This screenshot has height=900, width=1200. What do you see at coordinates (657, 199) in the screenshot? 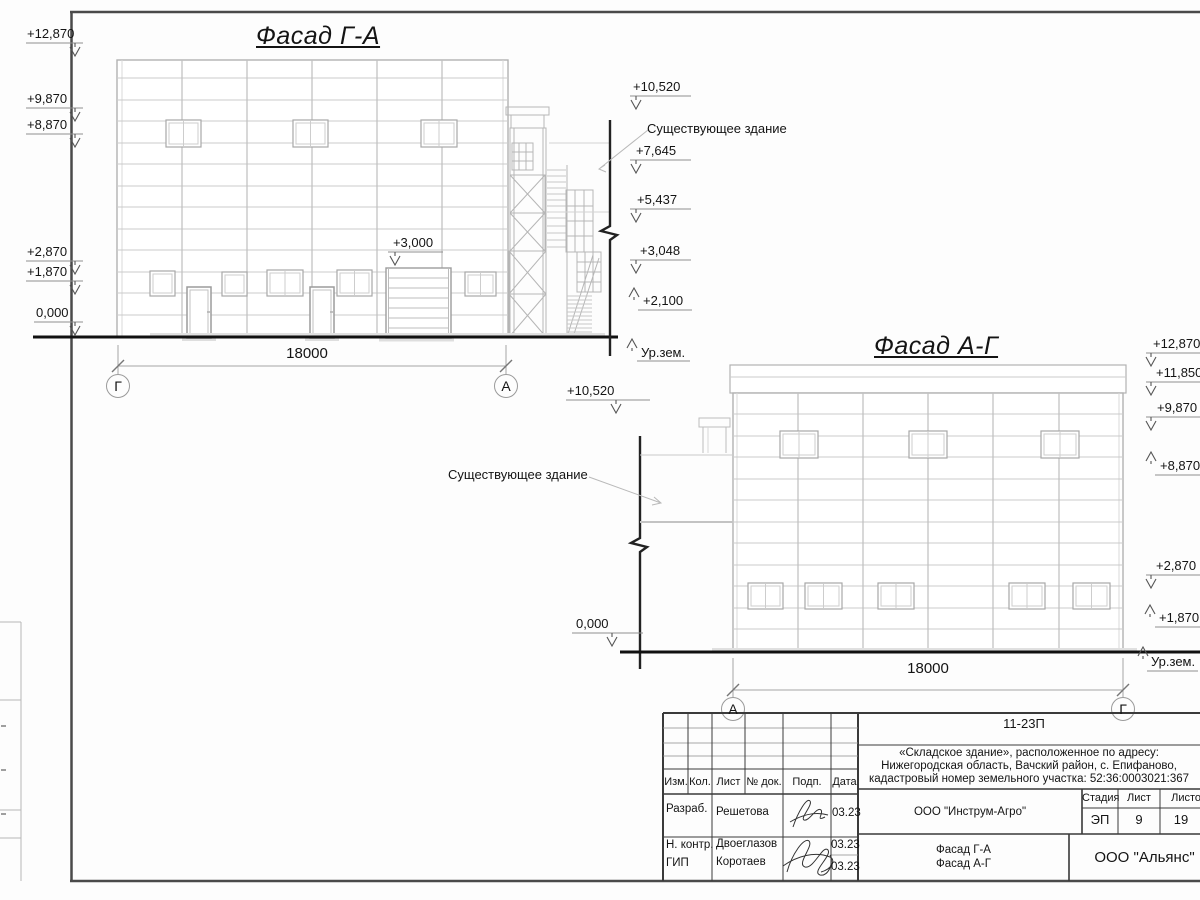
I see `elevation-mark: +5,437` at bounding box center [657, 199].